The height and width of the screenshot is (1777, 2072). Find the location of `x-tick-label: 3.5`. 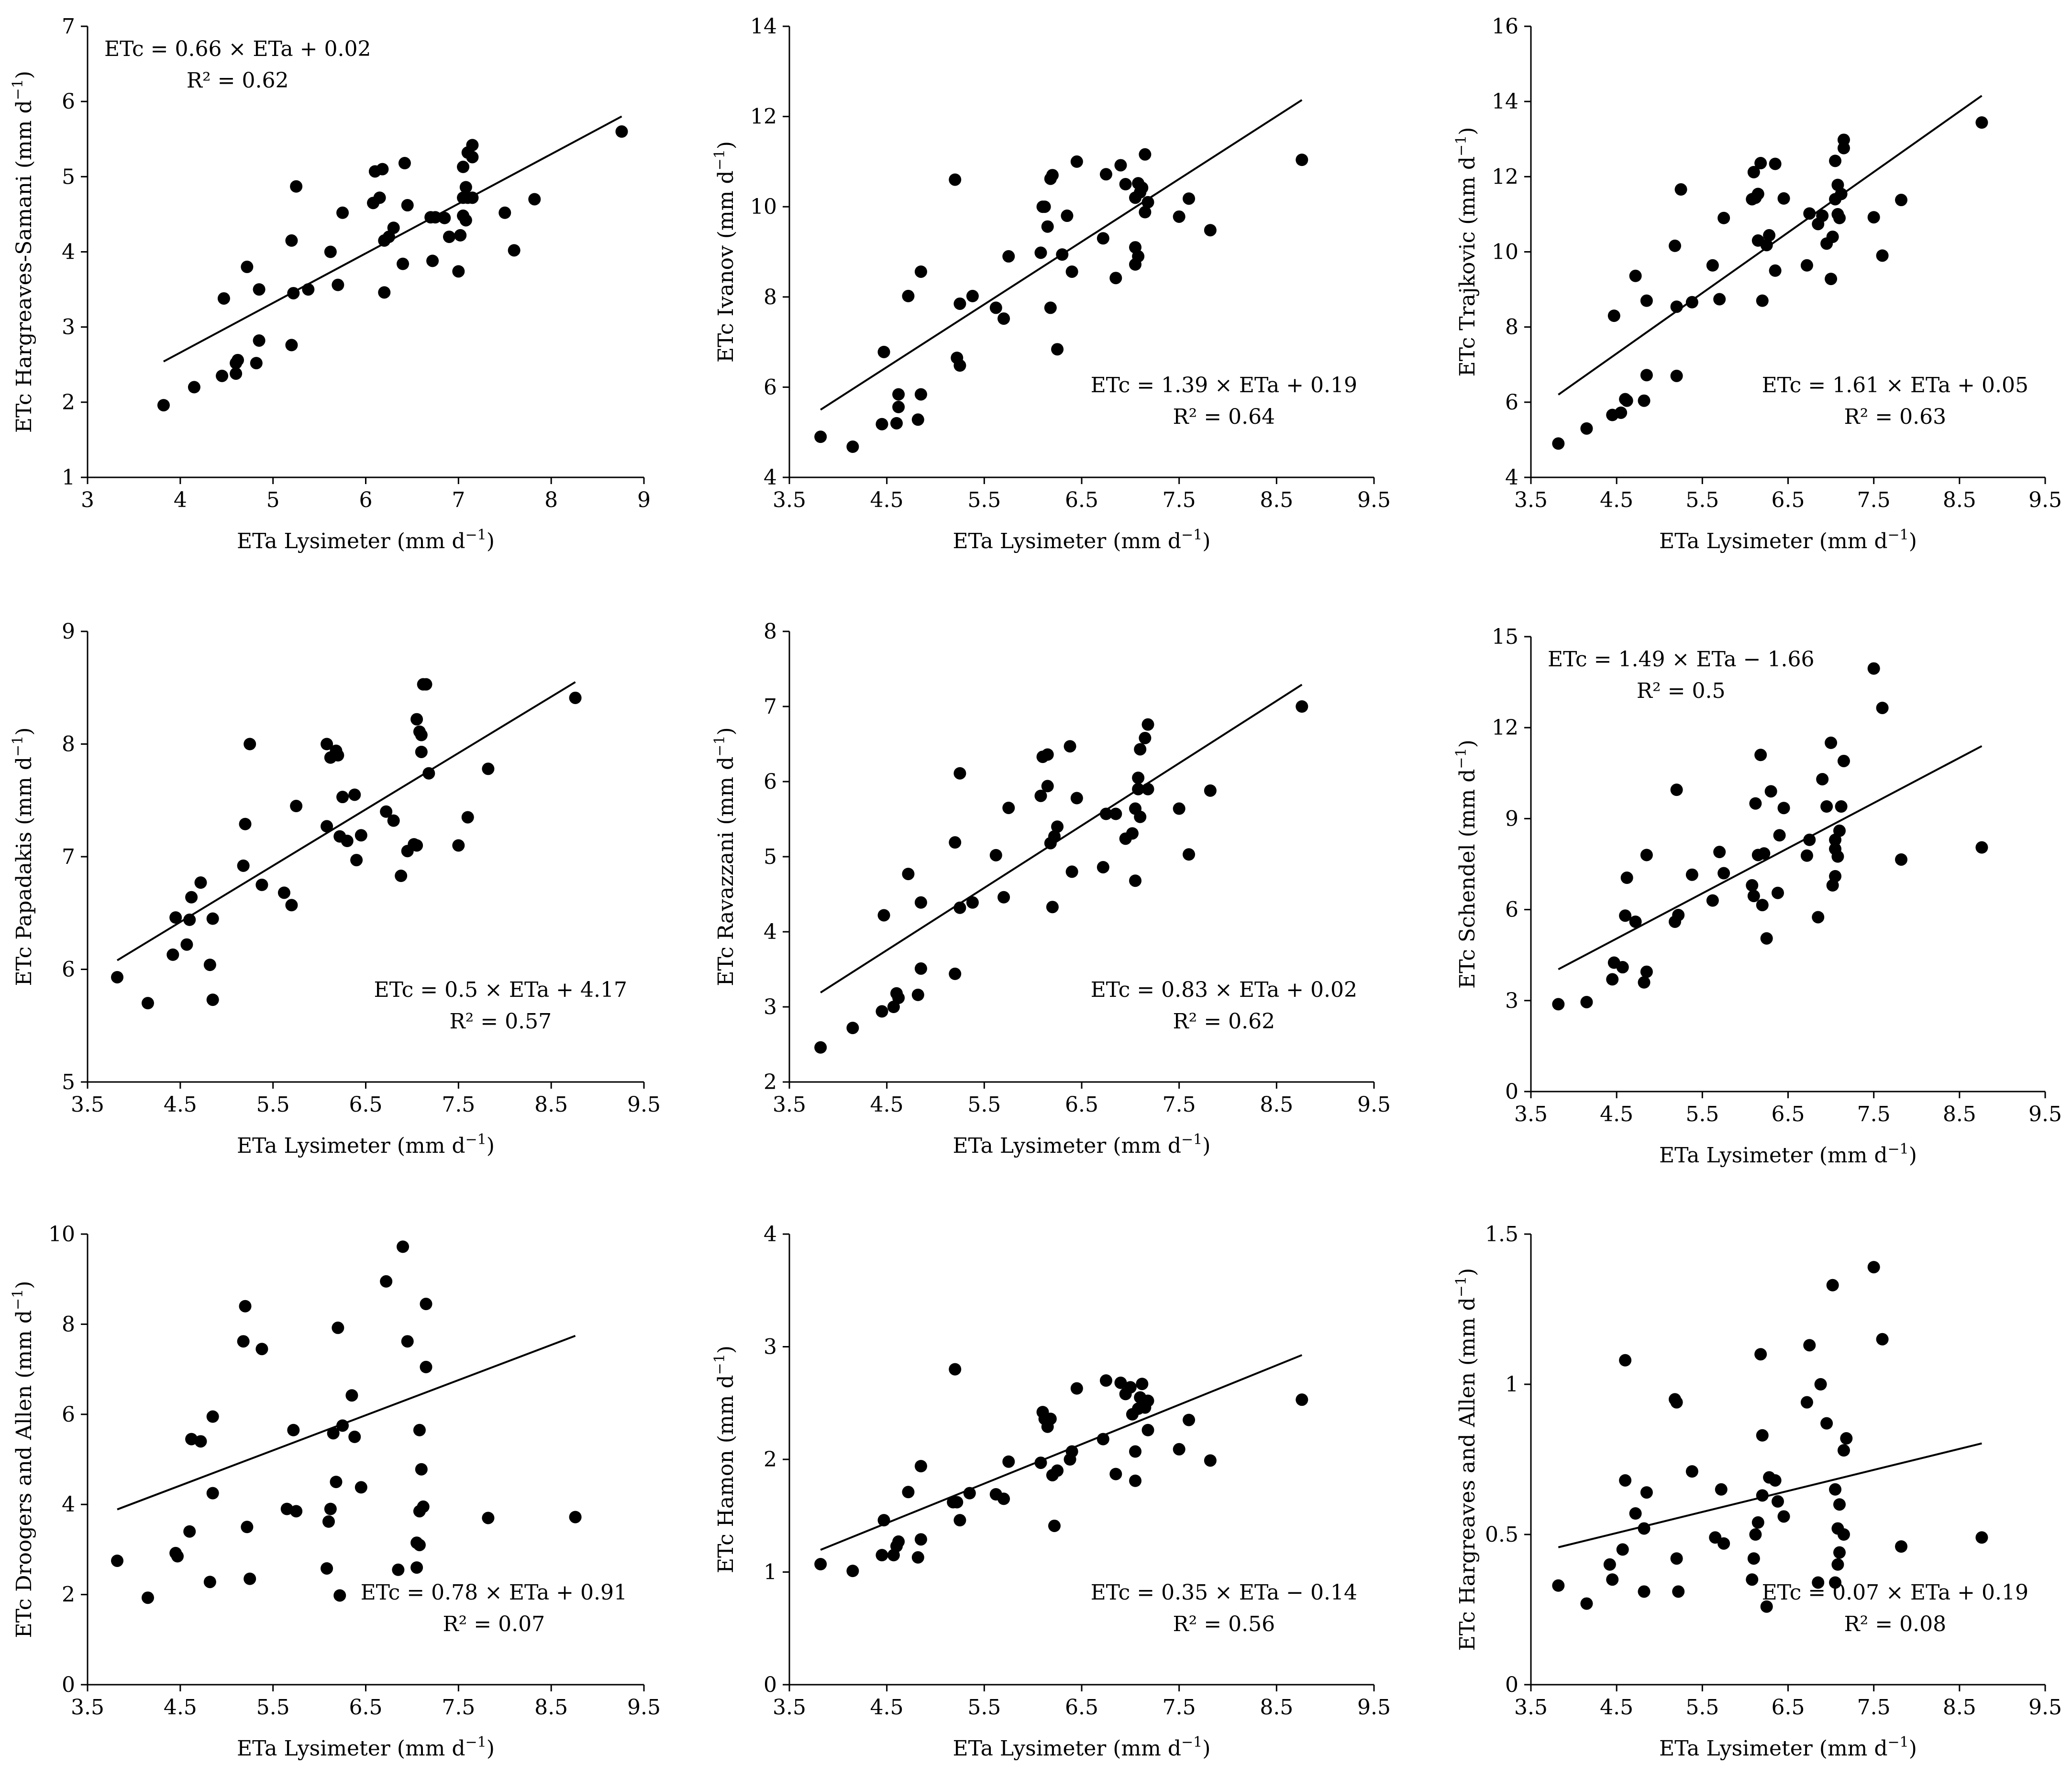

x-tick-label: 3.5 is located at coordinates (1531, 1114).